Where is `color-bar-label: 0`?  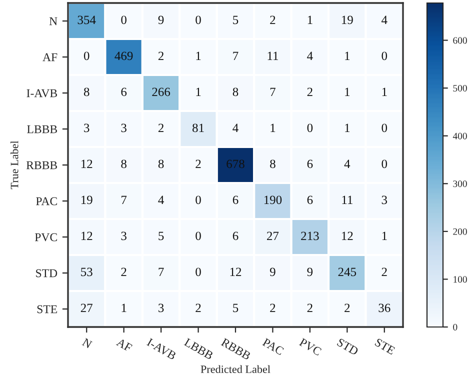 color-bar-label: 0 is located at coordinates (455, 327).